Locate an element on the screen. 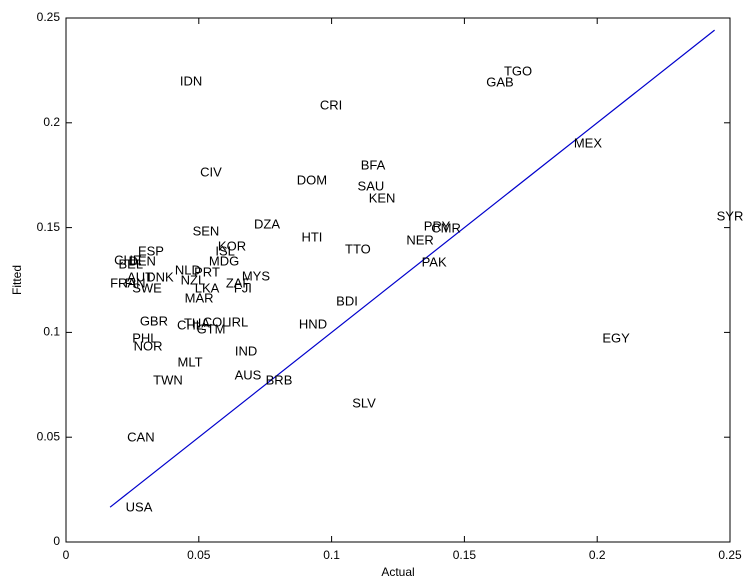 The height and width of the screenshot is (581, 744). point-label: LKA is located at coordinates (207, 287).